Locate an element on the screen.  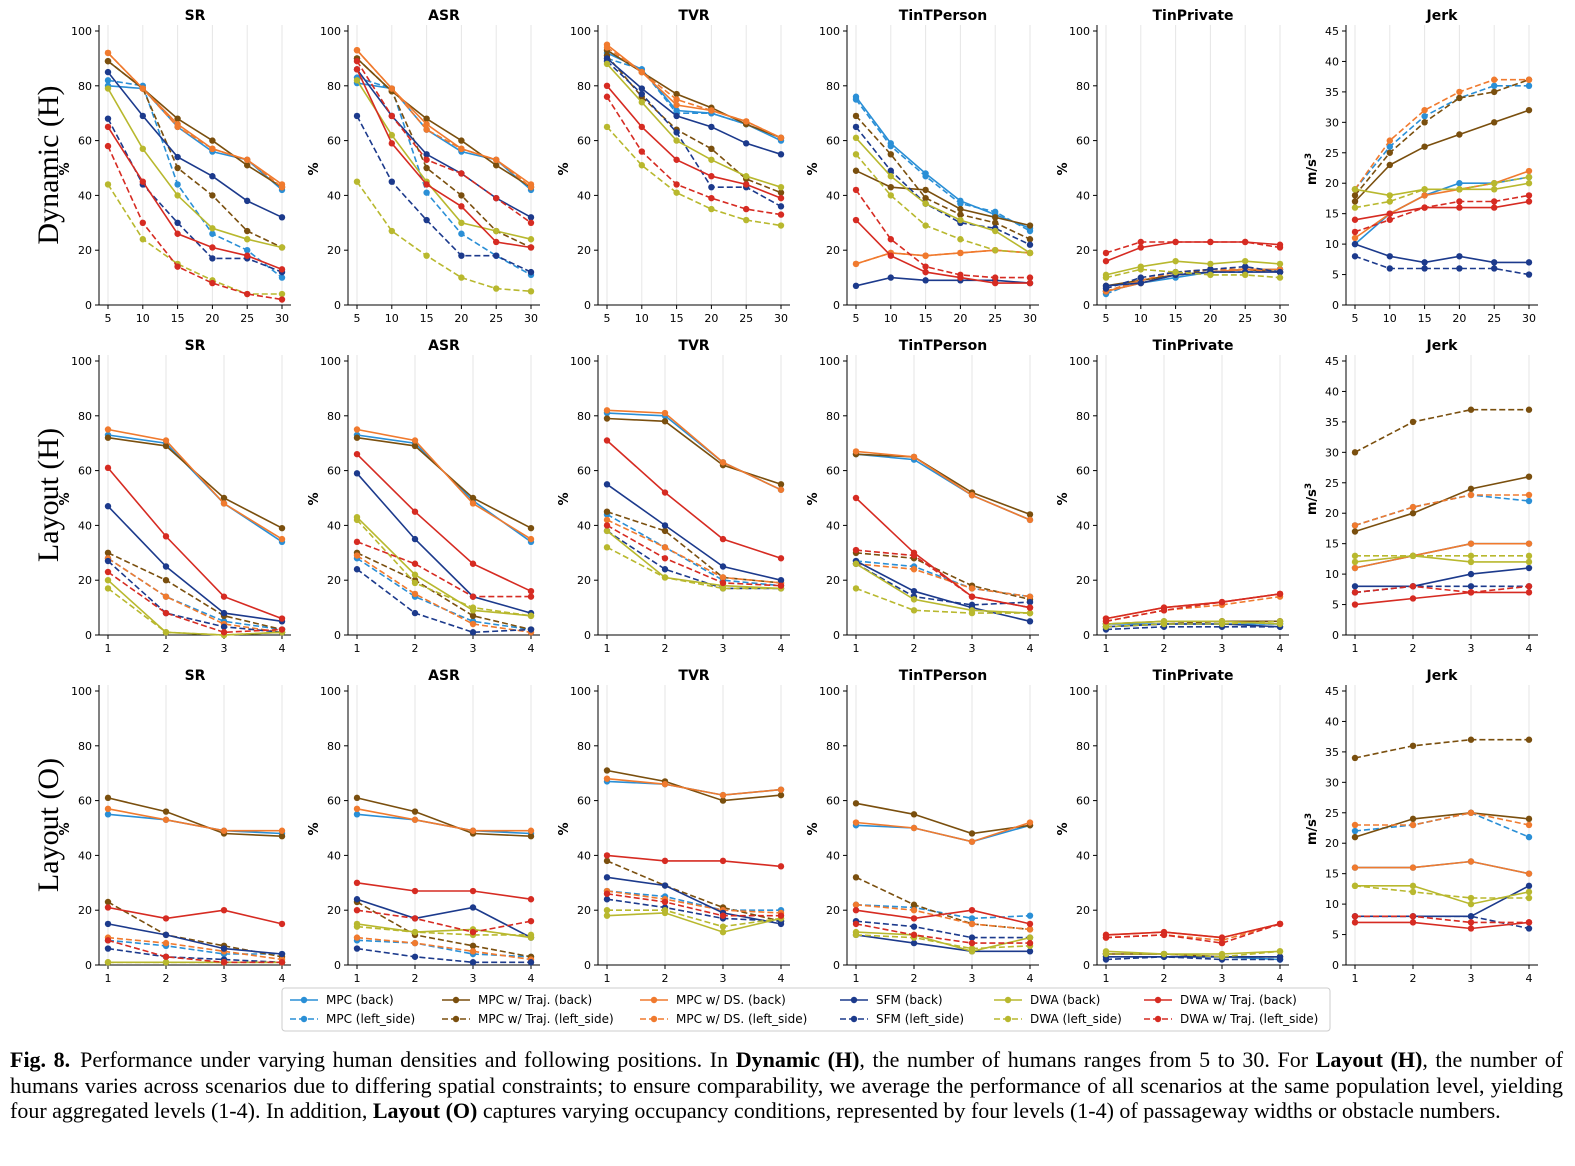
legend-swatch-marker is located at coordinates (654, 1000).